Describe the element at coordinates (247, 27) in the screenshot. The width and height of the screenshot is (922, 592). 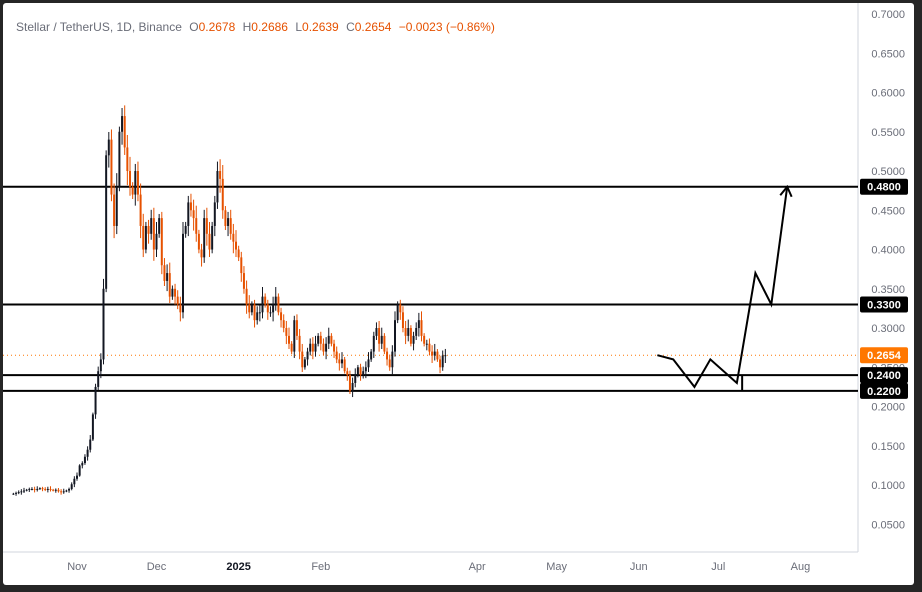
I see `high-label: H` at that location.